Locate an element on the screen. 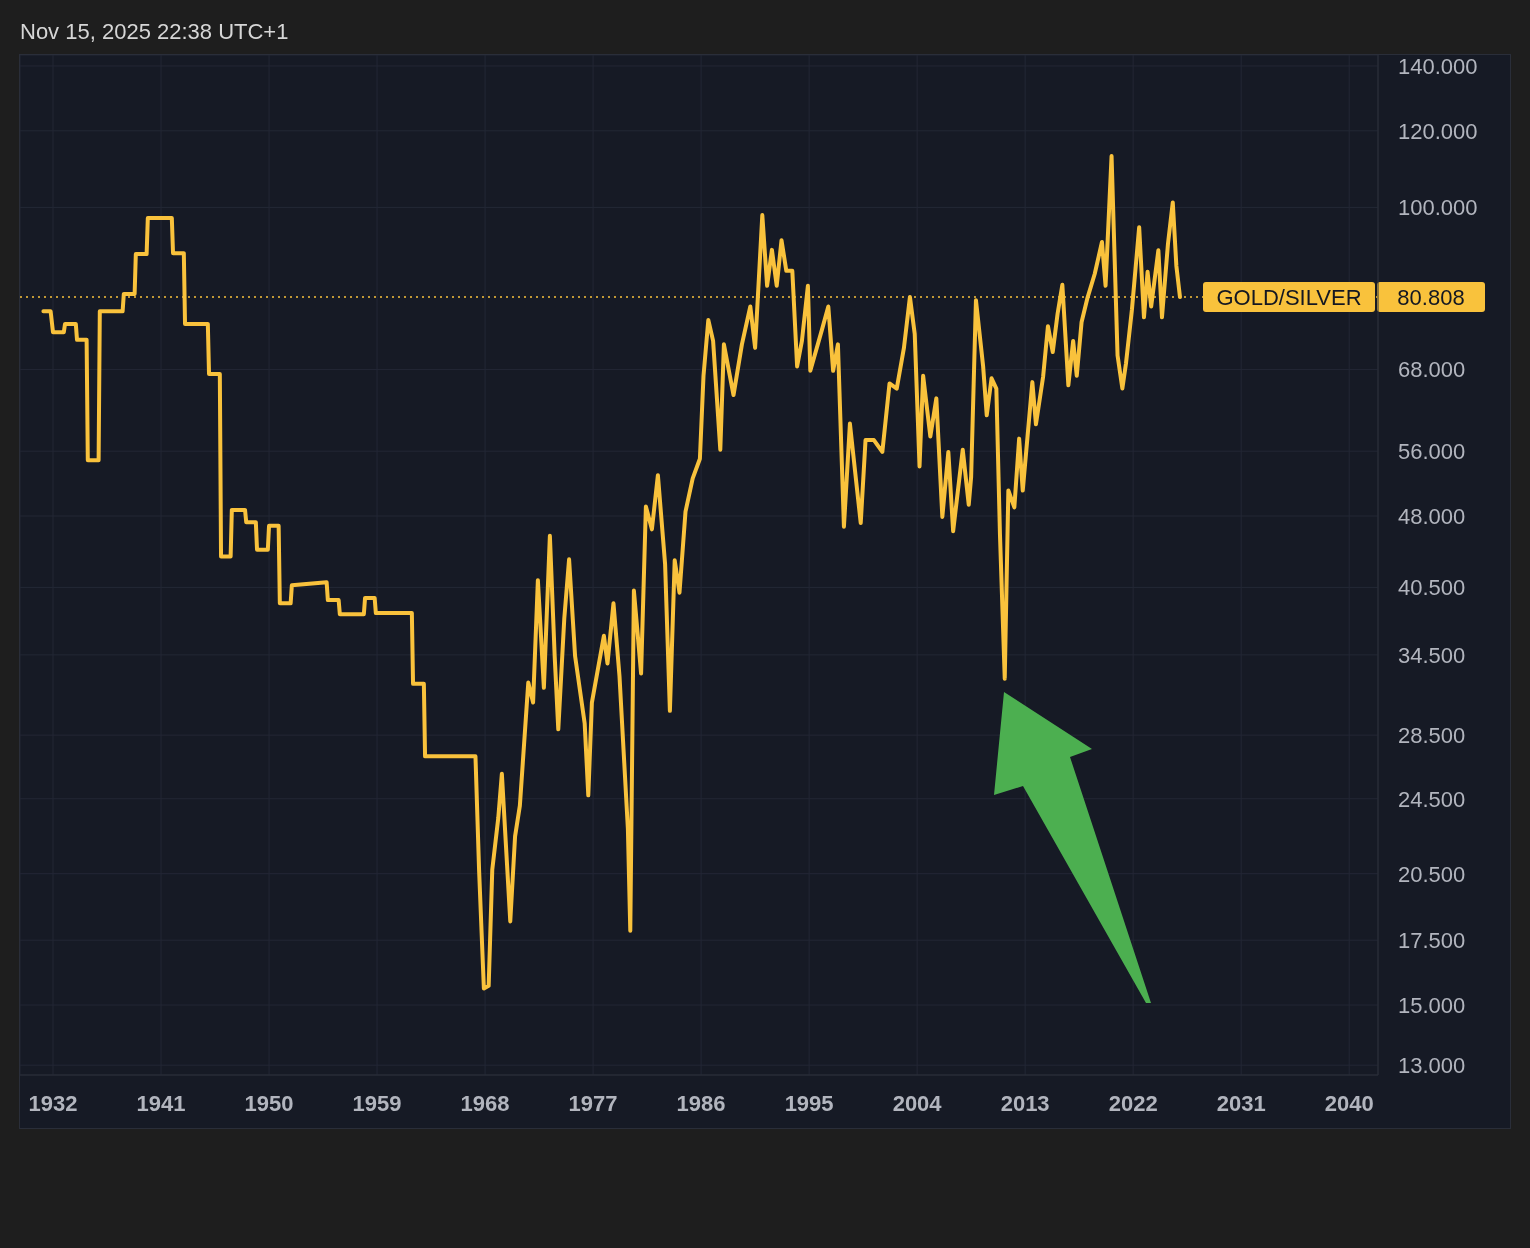 This screenshot has height=1248, width=1530. y-tick-label: 15.000 is located at coordinates (1432, 1005).